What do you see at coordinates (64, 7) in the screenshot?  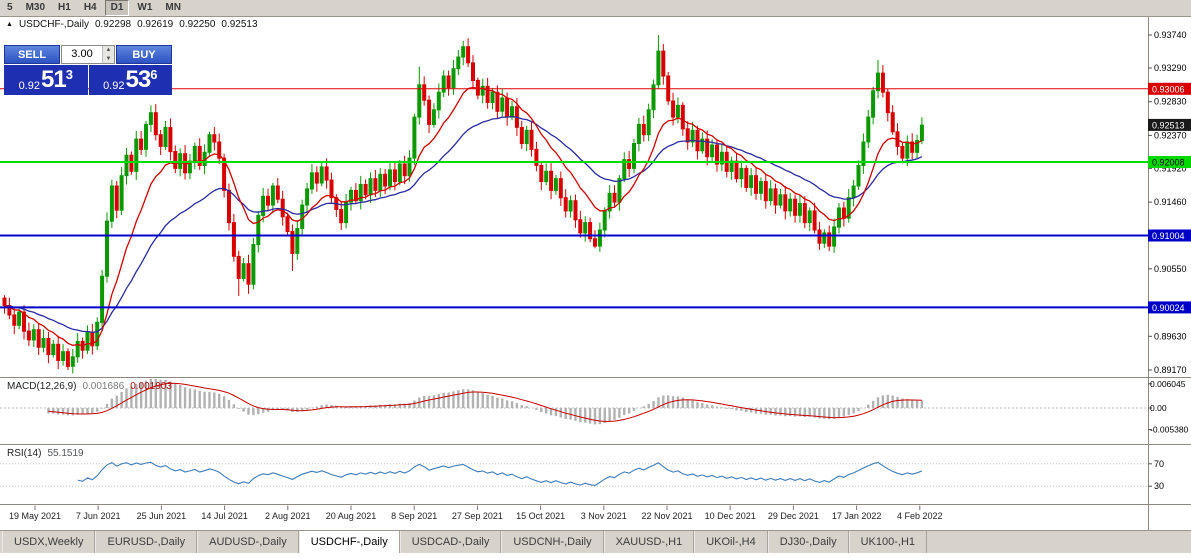 I see `timeframe-h1: H1` at bounding box center [64, 7].